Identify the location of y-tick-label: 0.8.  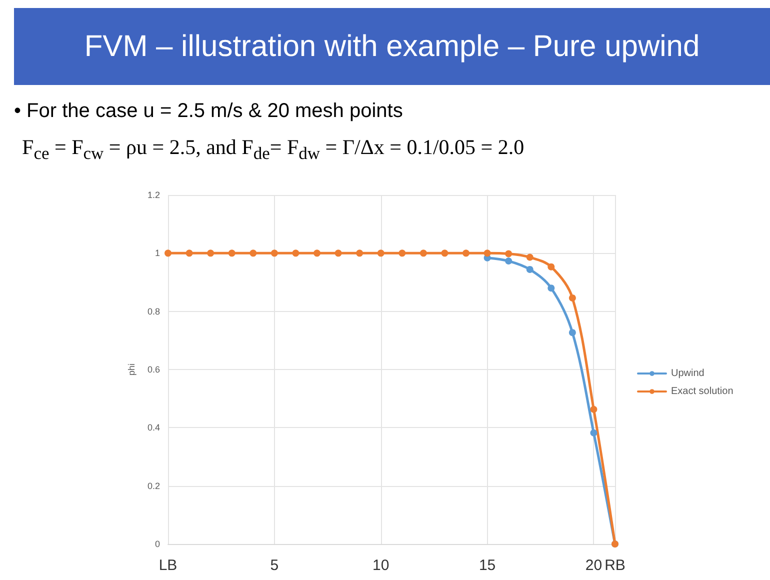
(153, 311).